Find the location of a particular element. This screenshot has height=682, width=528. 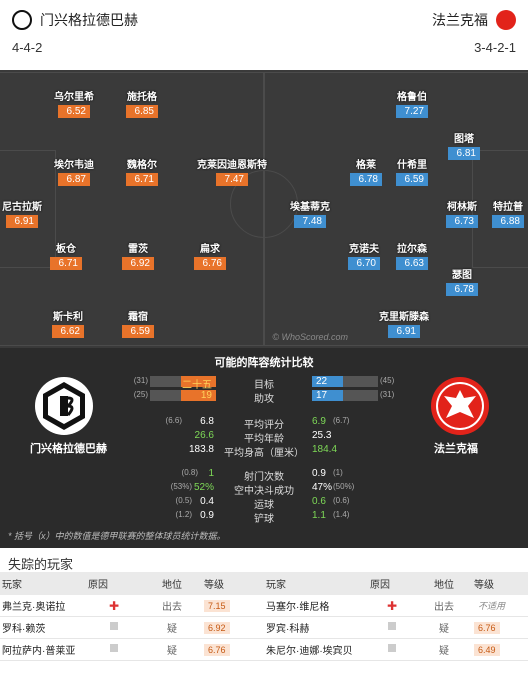

home-crest-icon is located at coordinates (22, 20).